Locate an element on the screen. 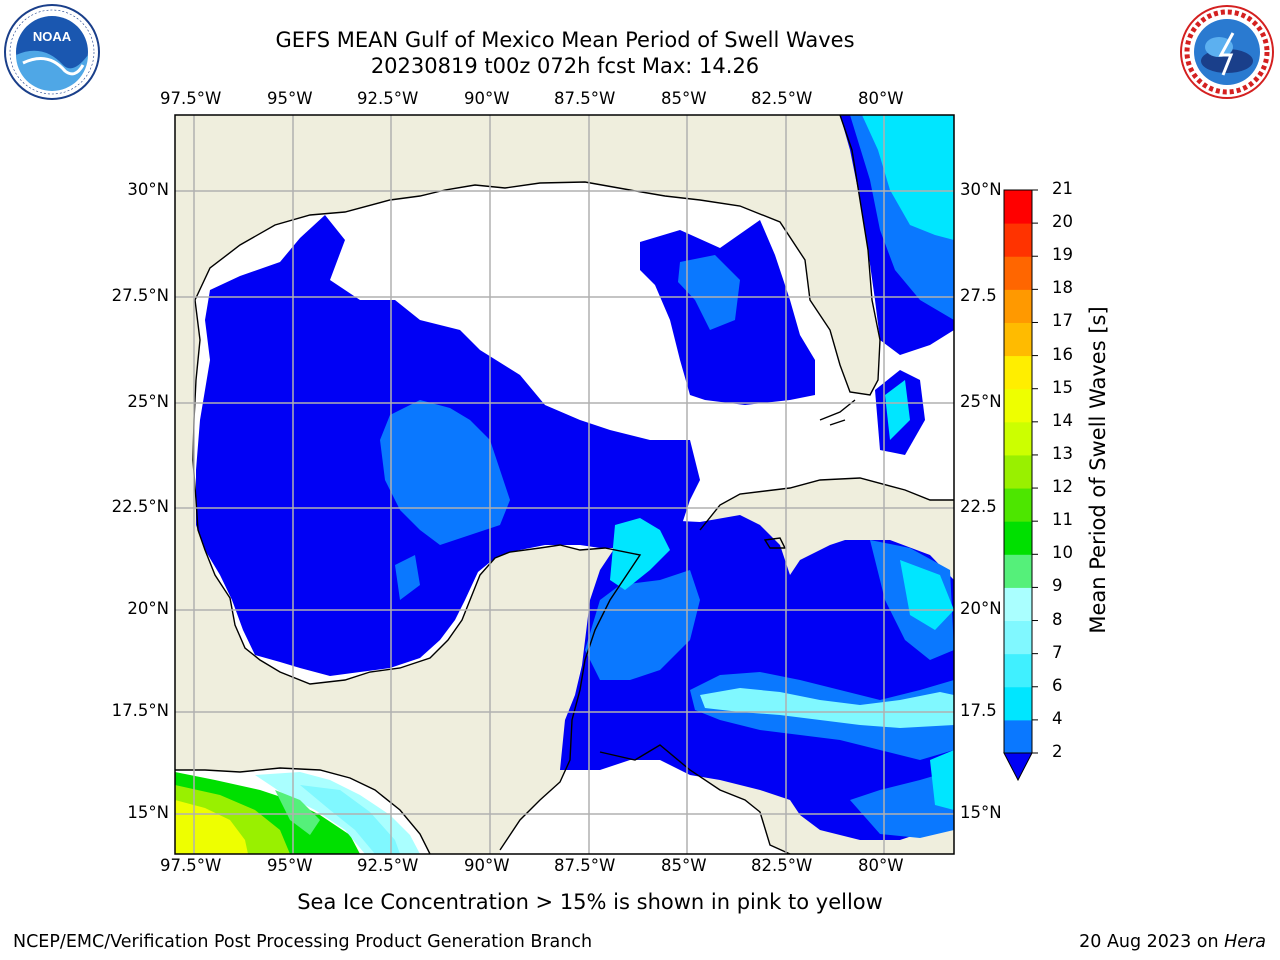  colorbar-tick-label: 11 is located at coordinates (1062, 520).